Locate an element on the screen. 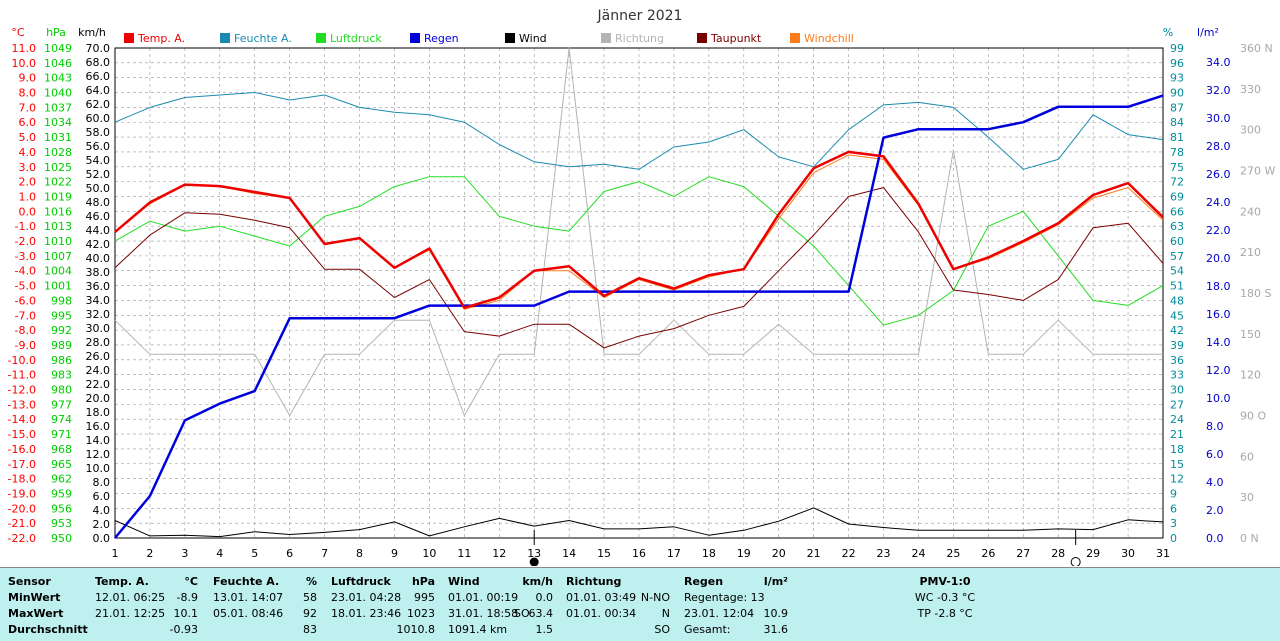 Image resolution: width=1280 pixels, height=641 pixels. wind-min-time: 01.01. 00:19 is located at coordinates (483, 597).